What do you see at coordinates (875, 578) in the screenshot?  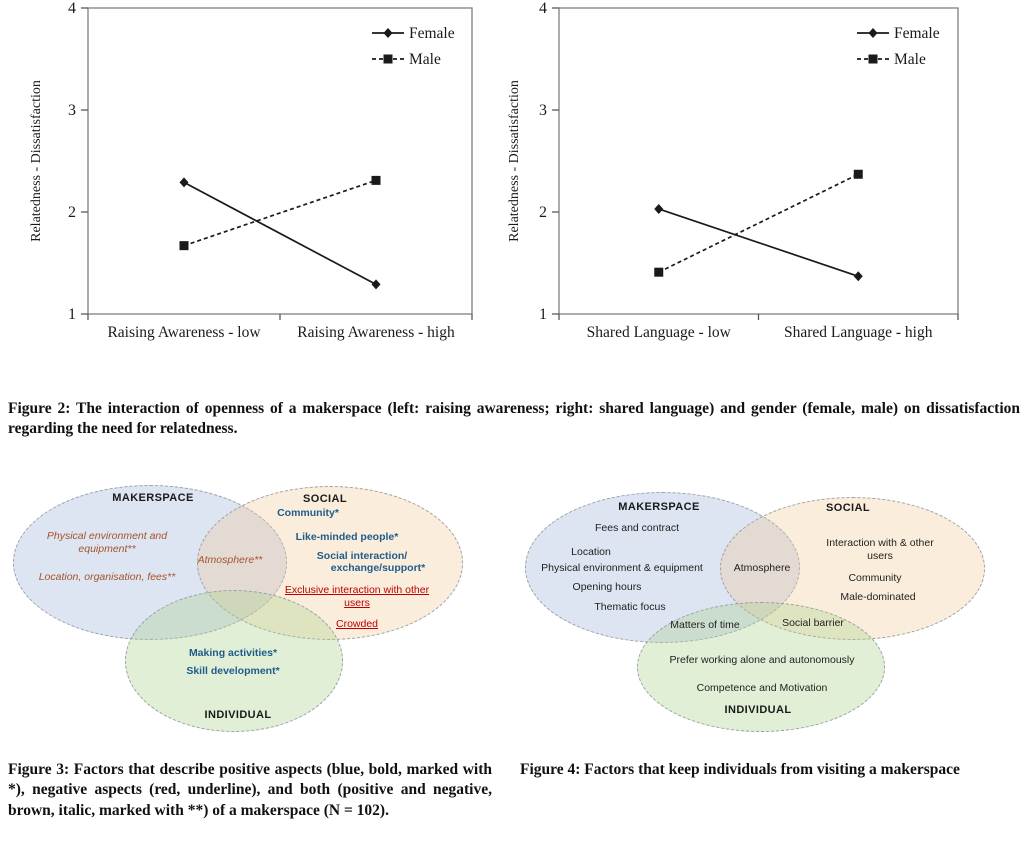 I see `fig4-social-item: Community` at bounding box center [875, 578].